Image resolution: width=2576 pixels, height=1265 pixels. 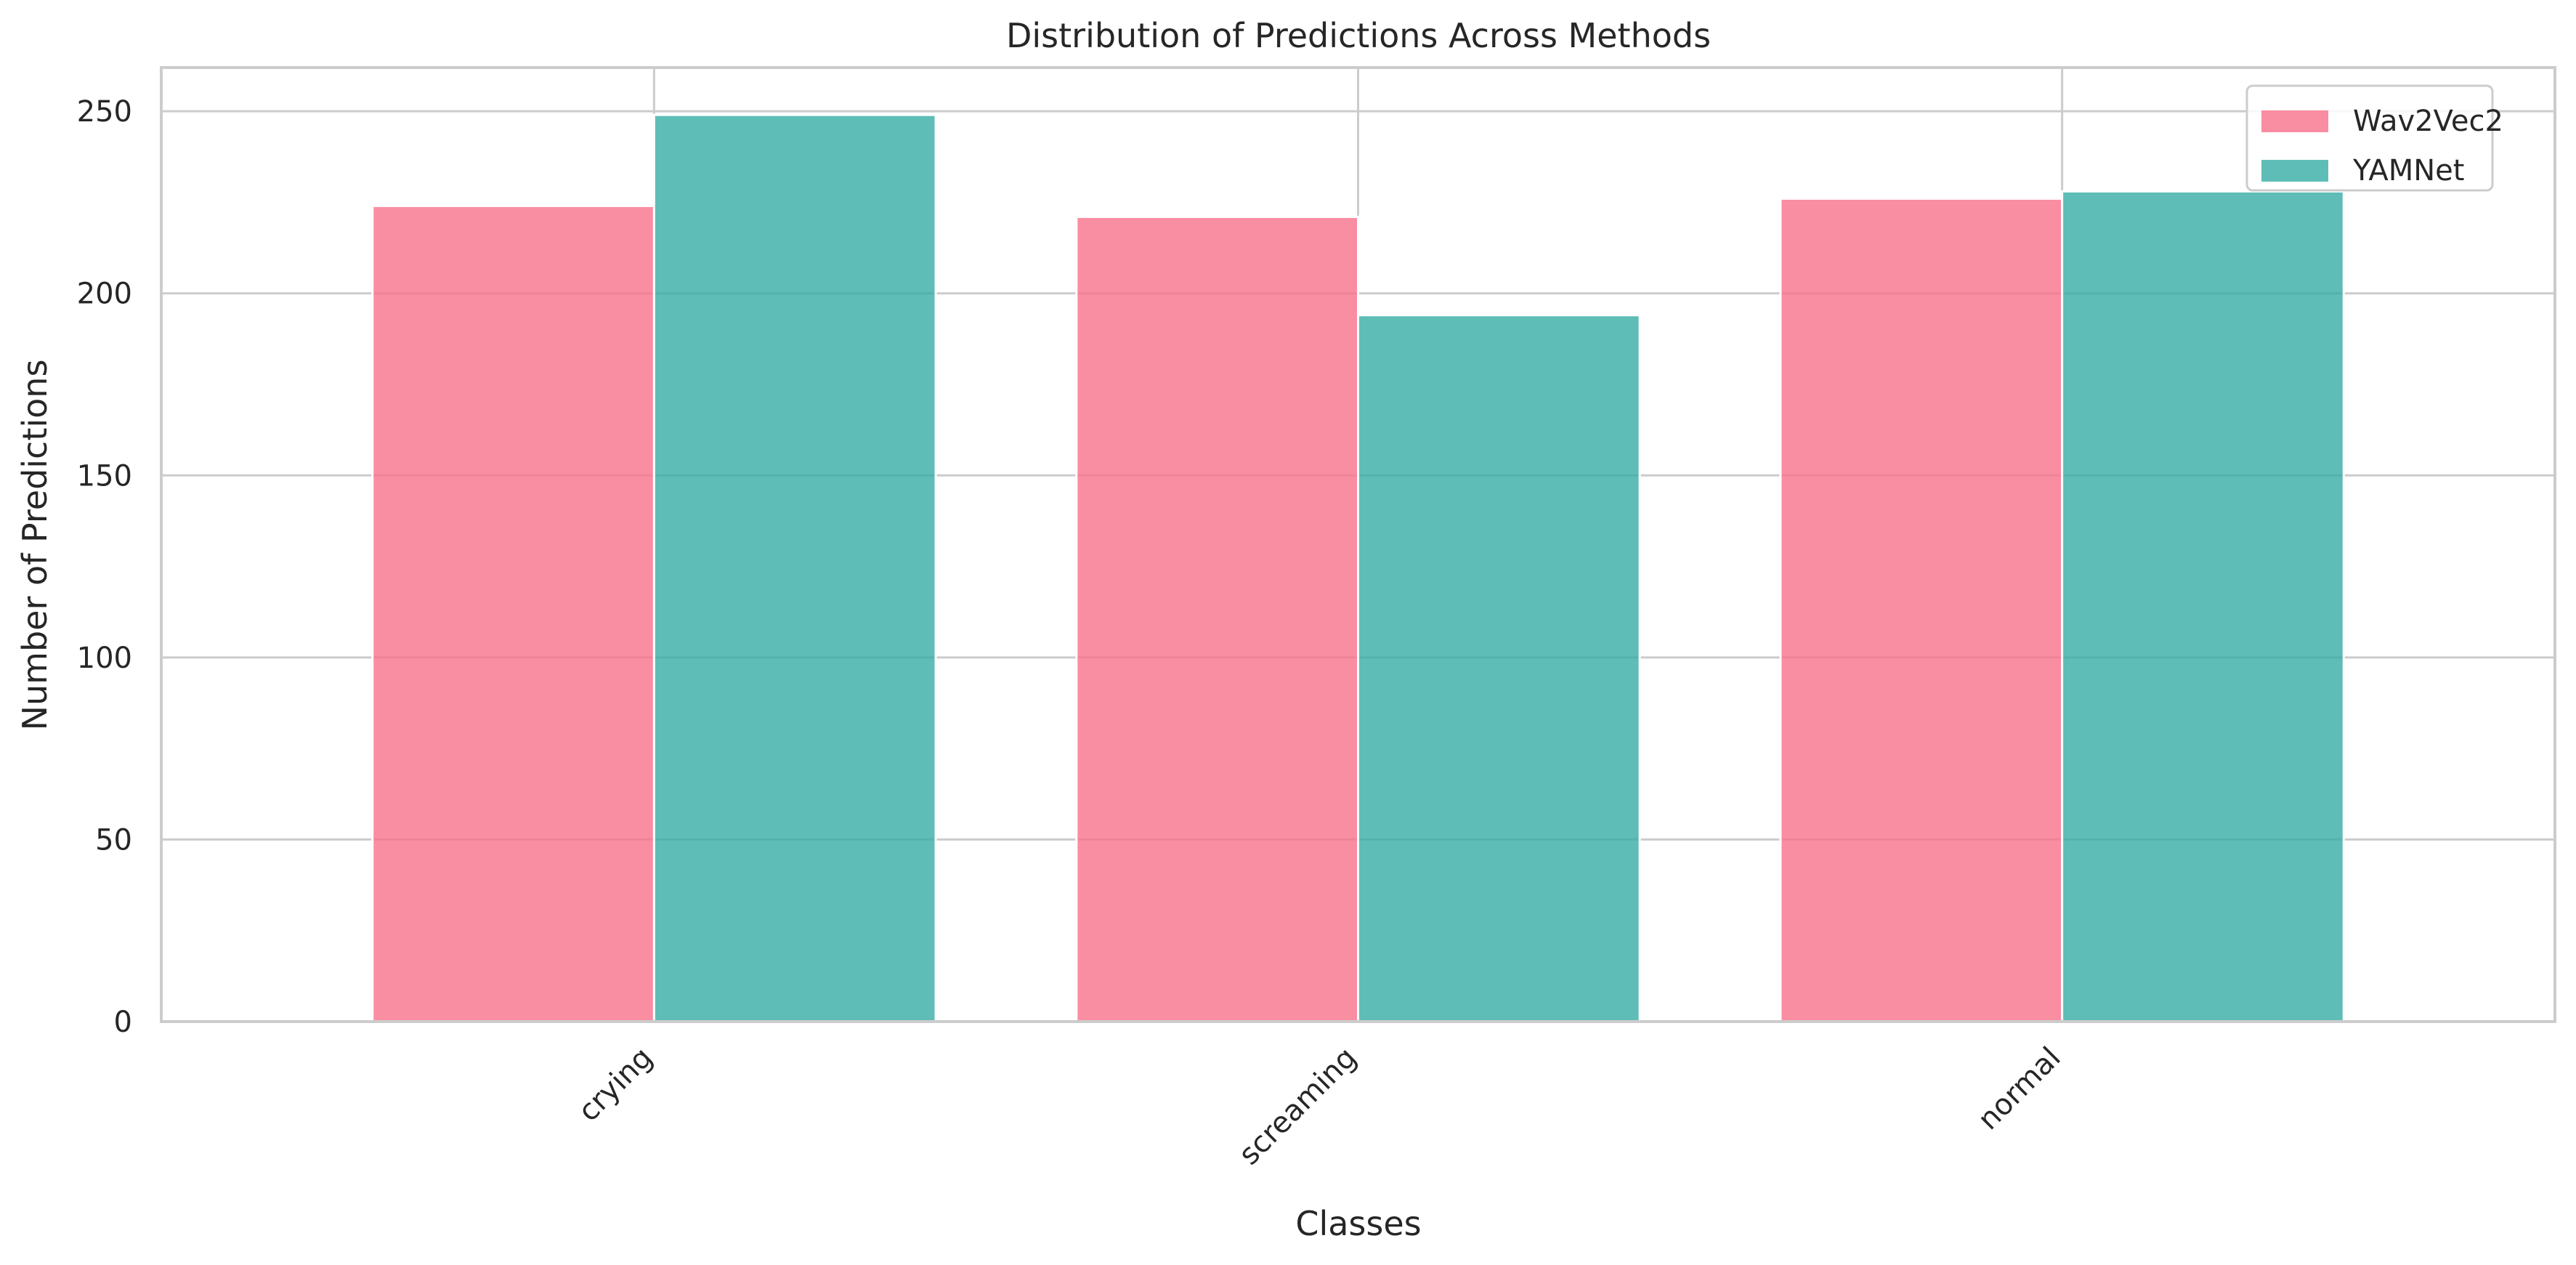 What do you see at coordinates (105, 476) in the screenshot?
I see `y-tick-label: 150` at bounding box center [105, 476].